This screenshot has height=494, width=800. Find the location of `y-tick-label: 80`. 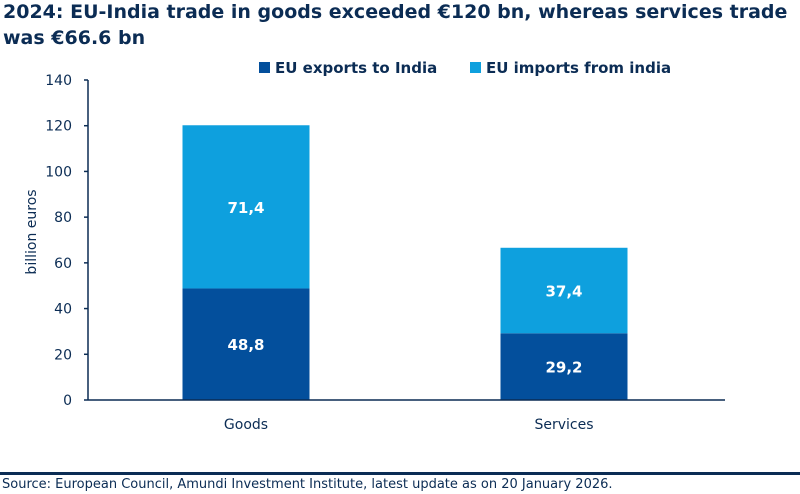

y-tick-label: 80 is located at coordinates (63, 218).